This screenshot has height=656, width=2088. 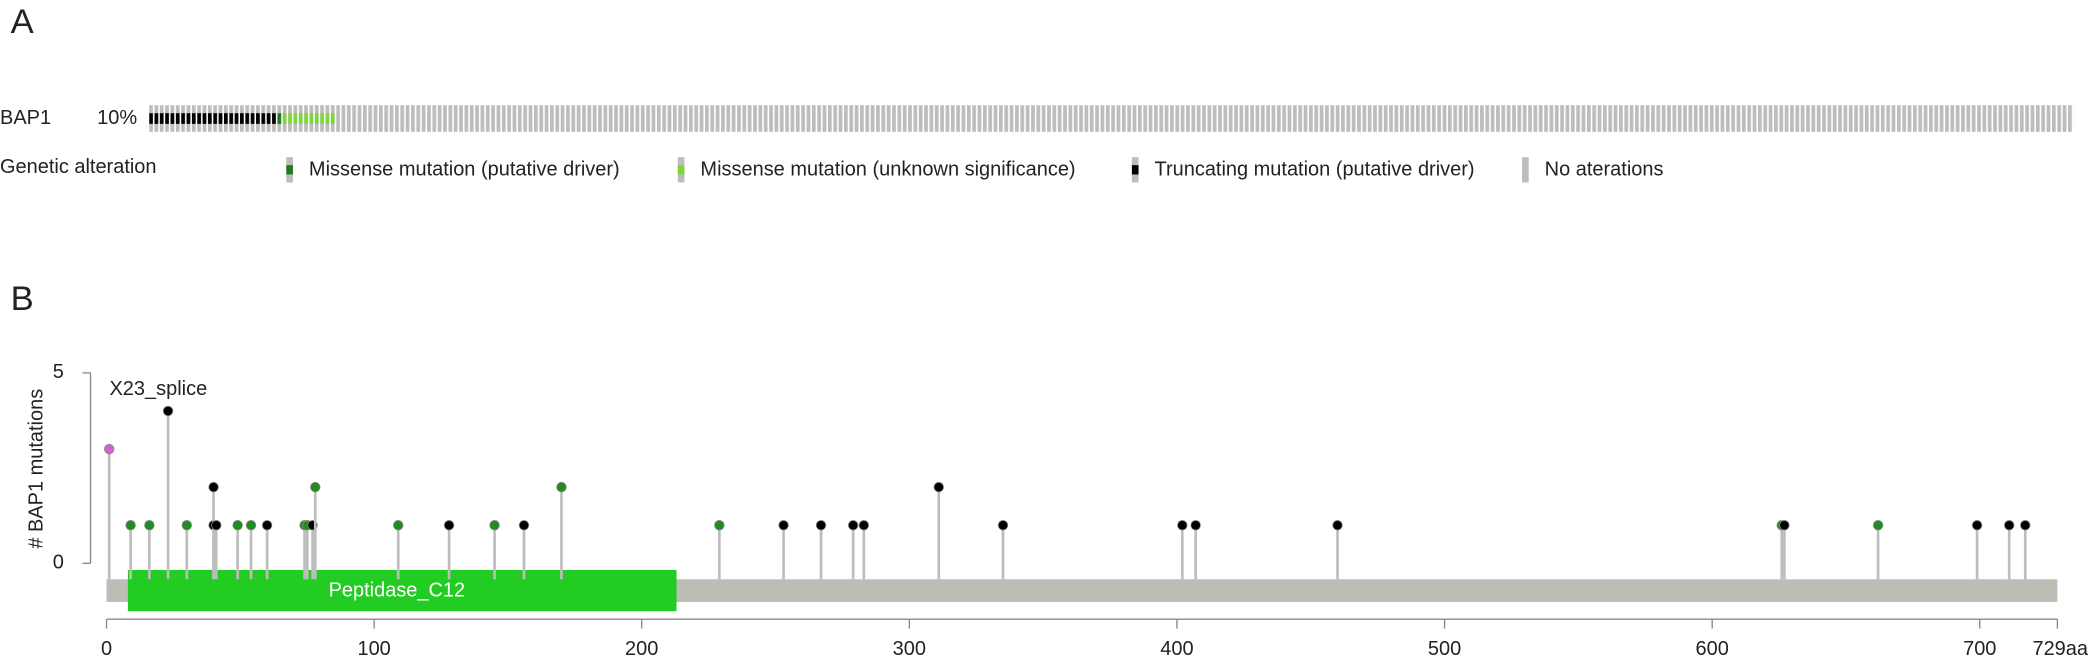 I want to click on x-tick-label: 600, so click(x=1711, y=647).